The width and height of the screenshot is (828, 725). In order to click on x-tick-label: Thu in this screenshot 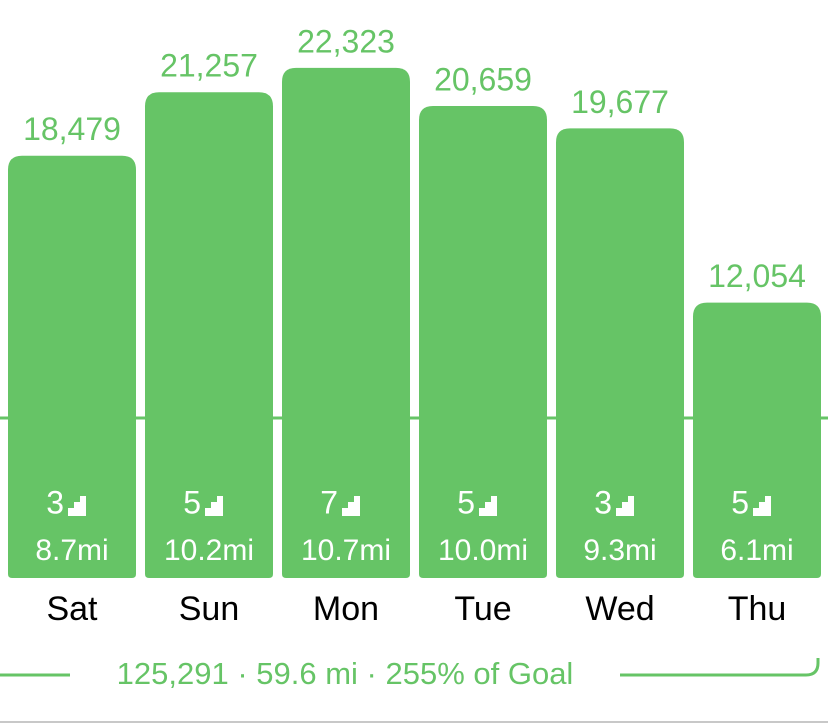, I will do `click(757, 609)`.